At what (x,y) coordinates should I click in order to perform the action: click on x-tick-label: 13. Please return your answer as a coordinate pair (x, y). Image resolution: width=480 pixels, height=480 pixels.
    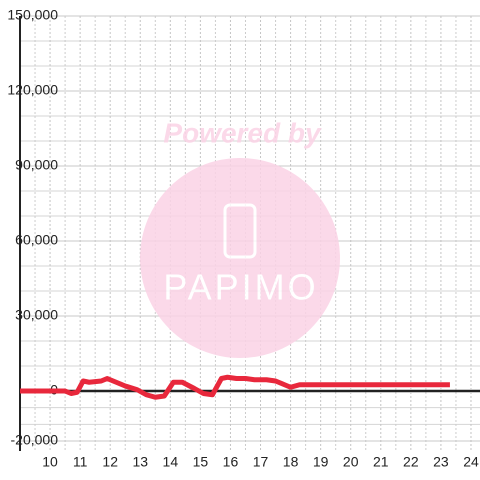
    Looking at the image, I should click on (140, 462).